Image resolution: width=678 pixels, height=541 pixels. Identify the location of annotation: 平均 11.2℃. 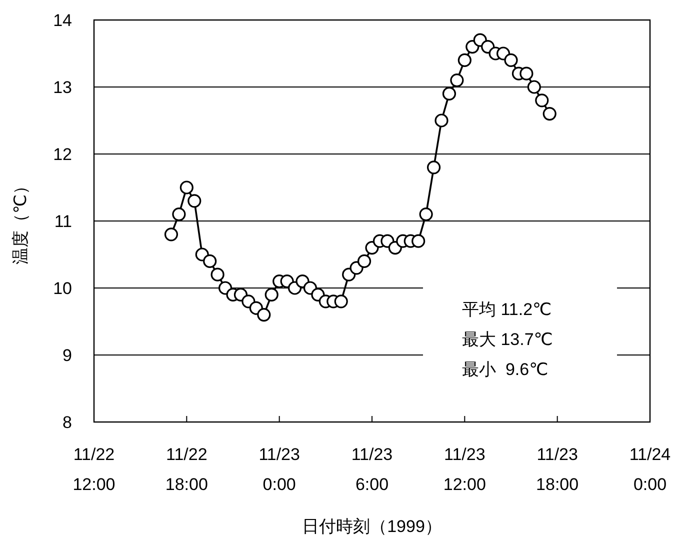
(507, 309).